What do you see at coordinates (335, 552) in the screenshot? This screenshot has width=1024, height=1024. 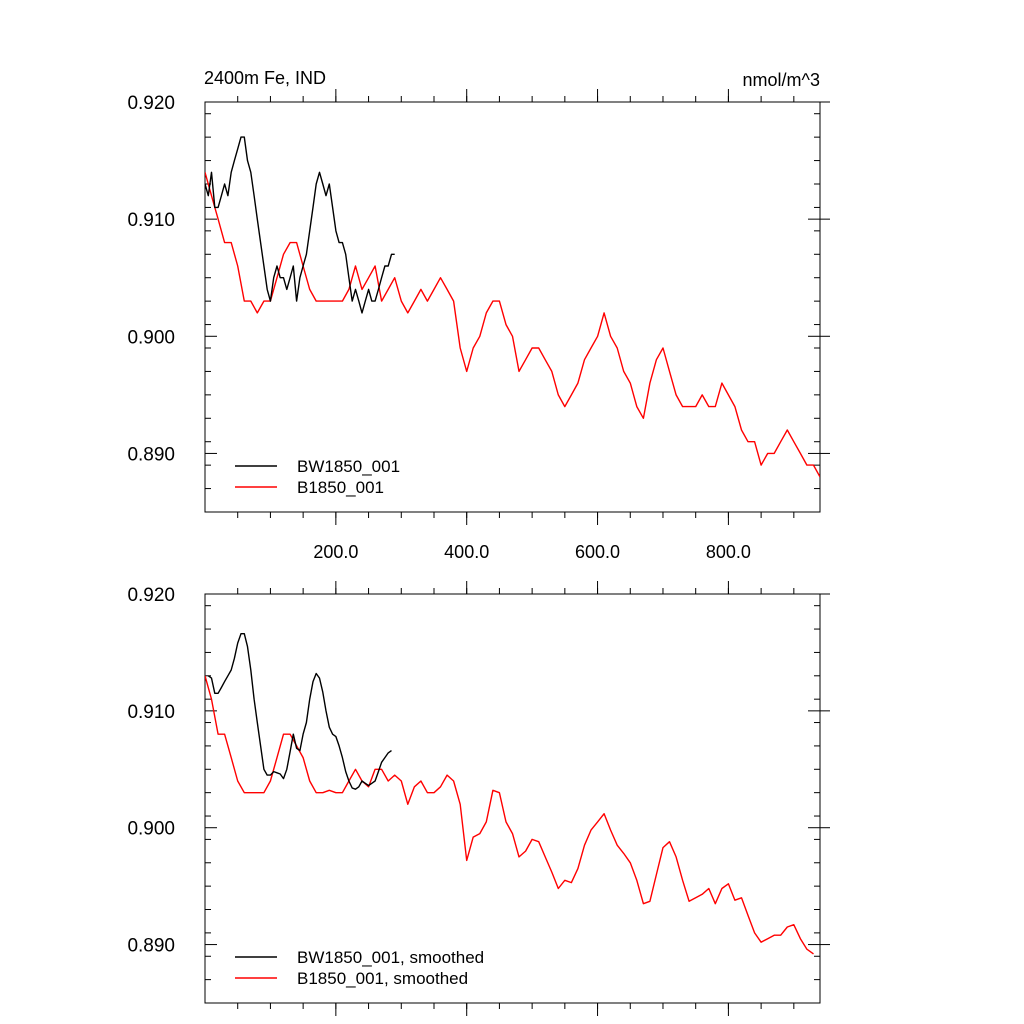 I see `x-tick-label: 200.0` at bounding box center [335, 552].